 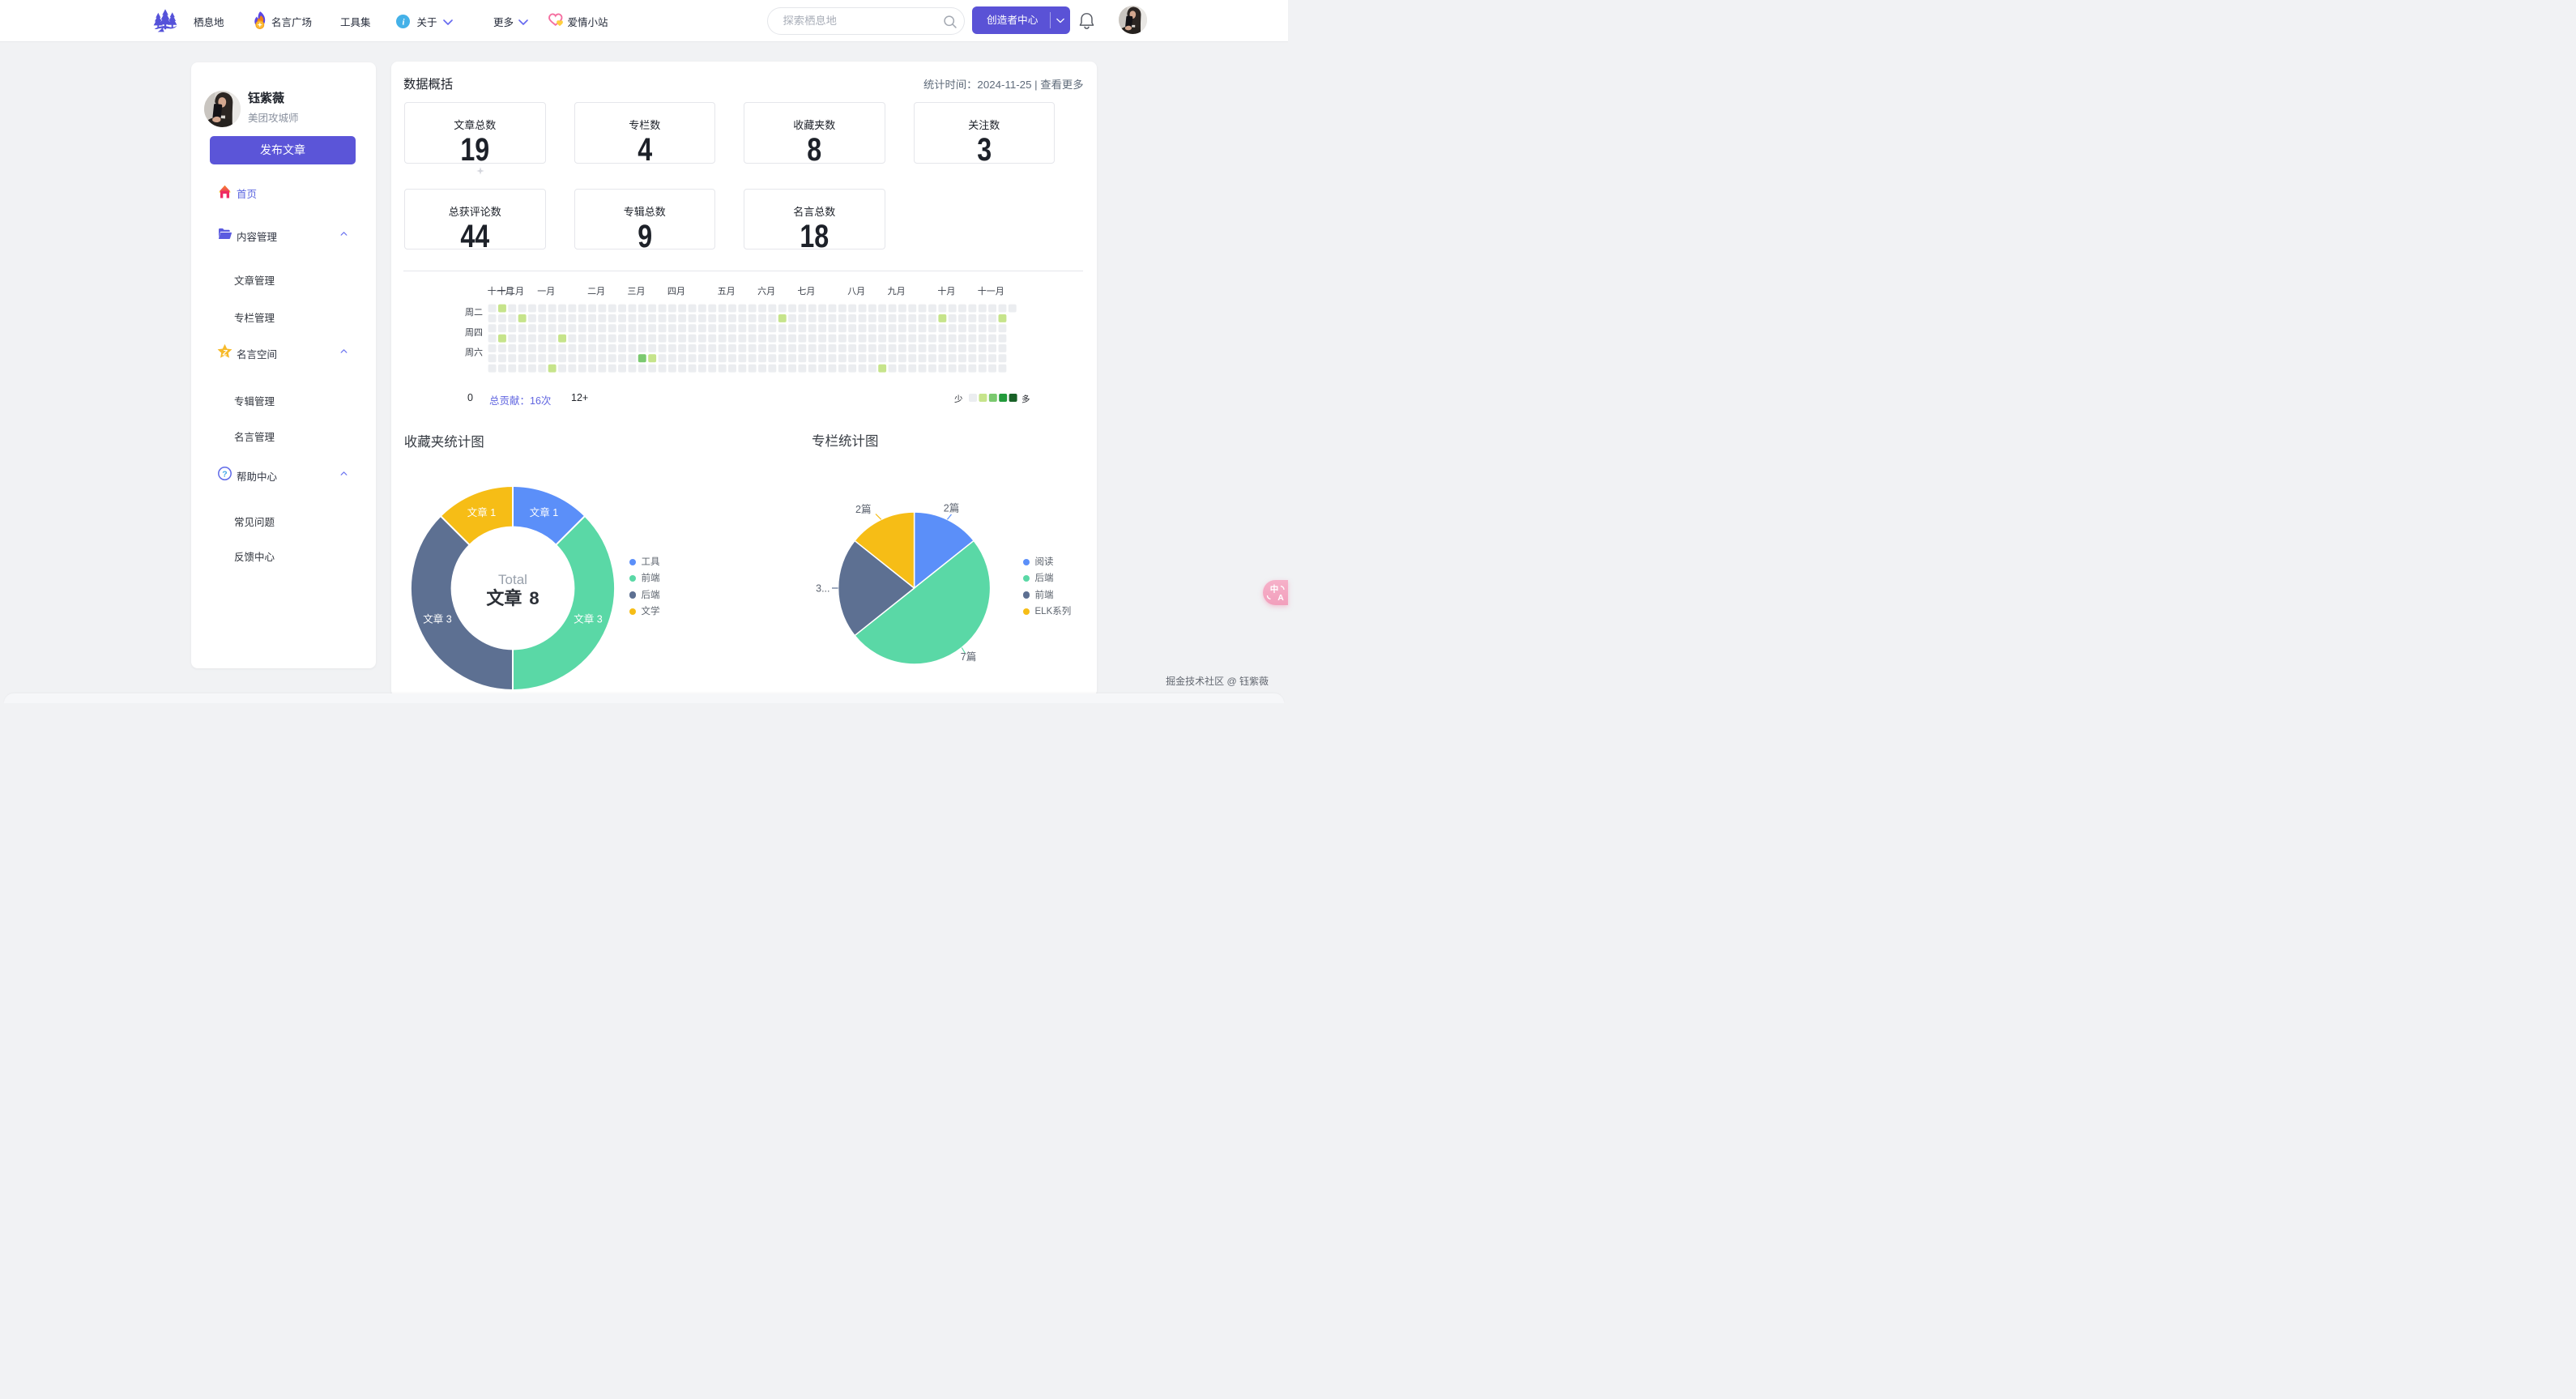 What do you see at coordinates (474, 353) in the screenshot?
I see `svg-text: 周六` at bounding box center [474, 353].